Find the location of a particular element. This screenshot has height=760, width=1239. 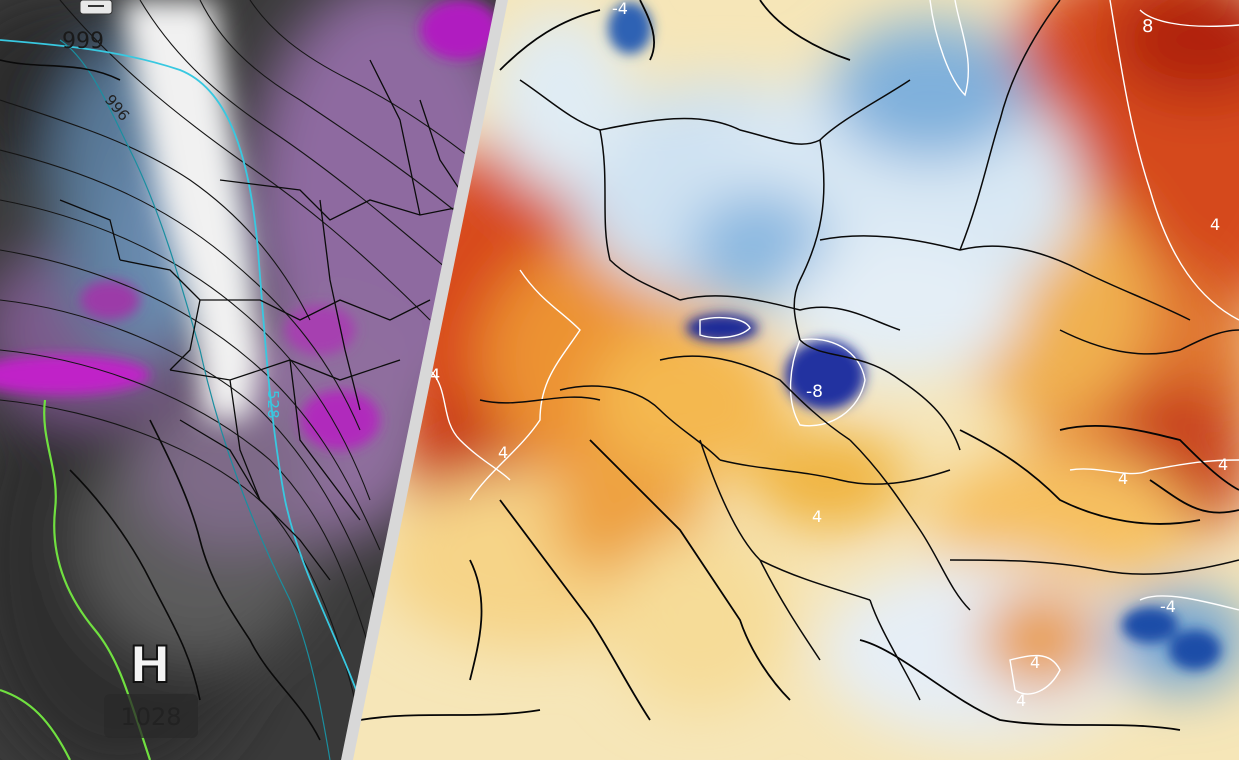

anomaly-label-4-turkey2: 4 is located at coordinates (1021, 700).